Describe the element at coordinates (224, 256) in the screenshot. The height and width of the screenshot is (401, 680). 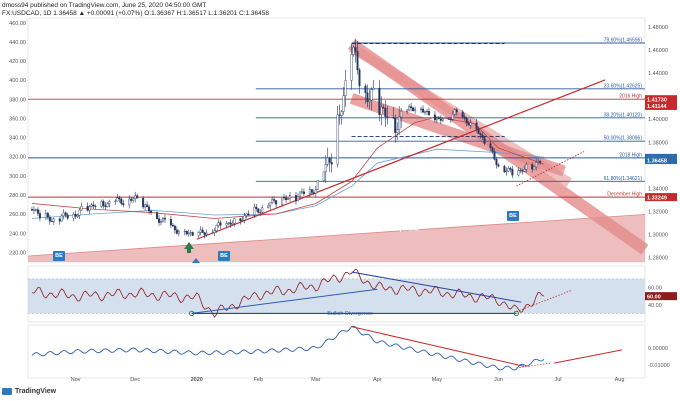
I see `be-badge-2: BE` at that location.